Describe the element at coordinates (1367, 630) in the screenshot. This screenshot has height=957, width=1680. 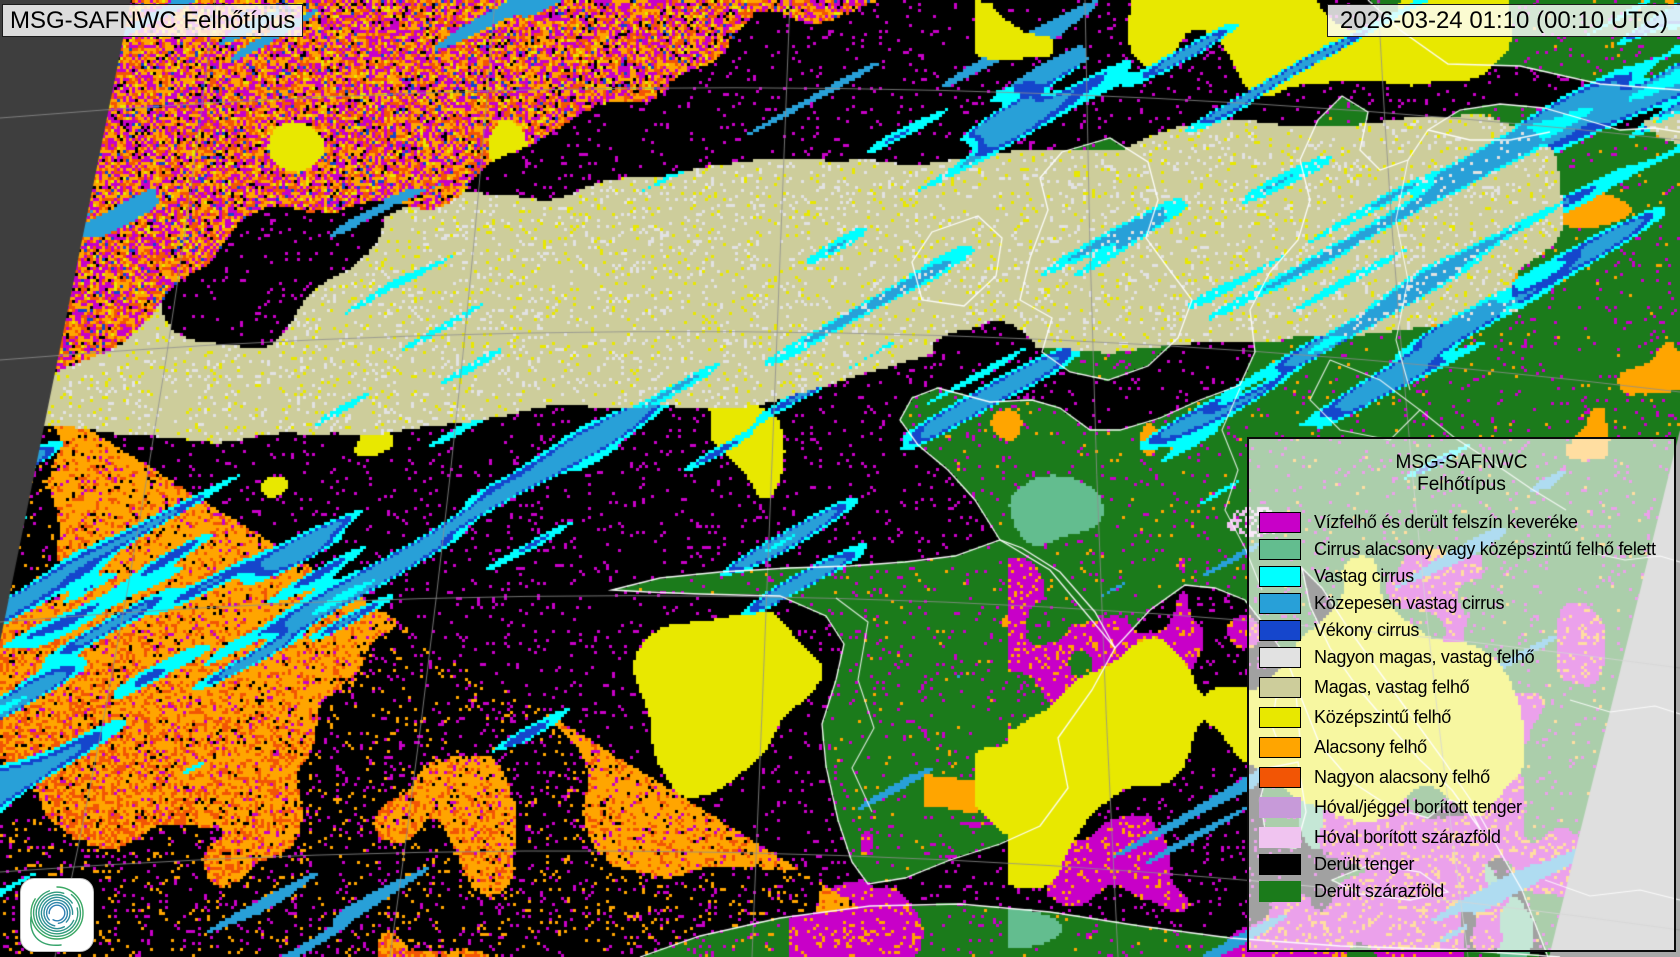
I see `legend-item-label: Vékony cirrus` at that location.